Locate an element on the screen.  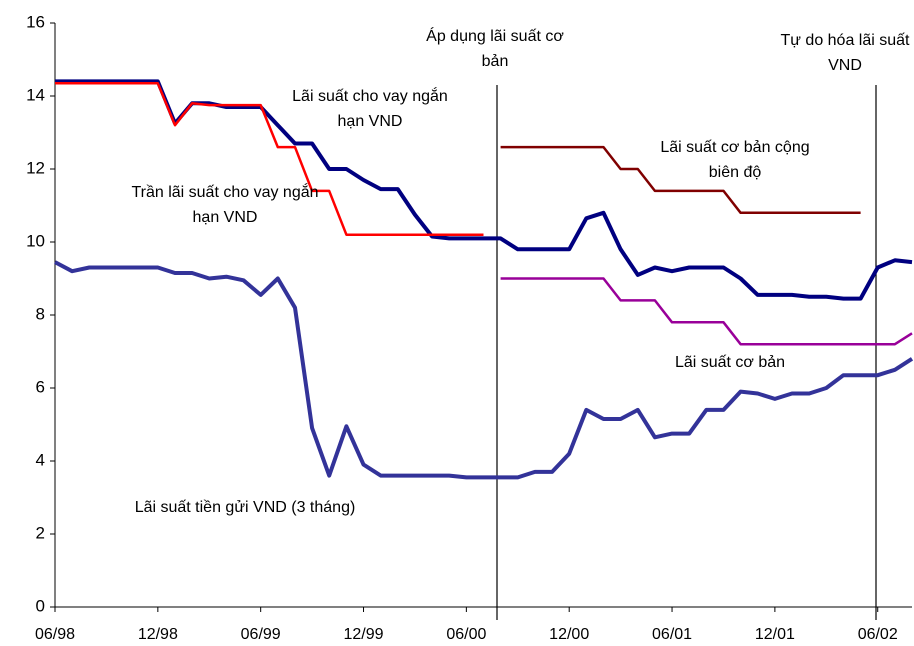
x-tick-label: 06/99 is located at coordinates (261, 634).